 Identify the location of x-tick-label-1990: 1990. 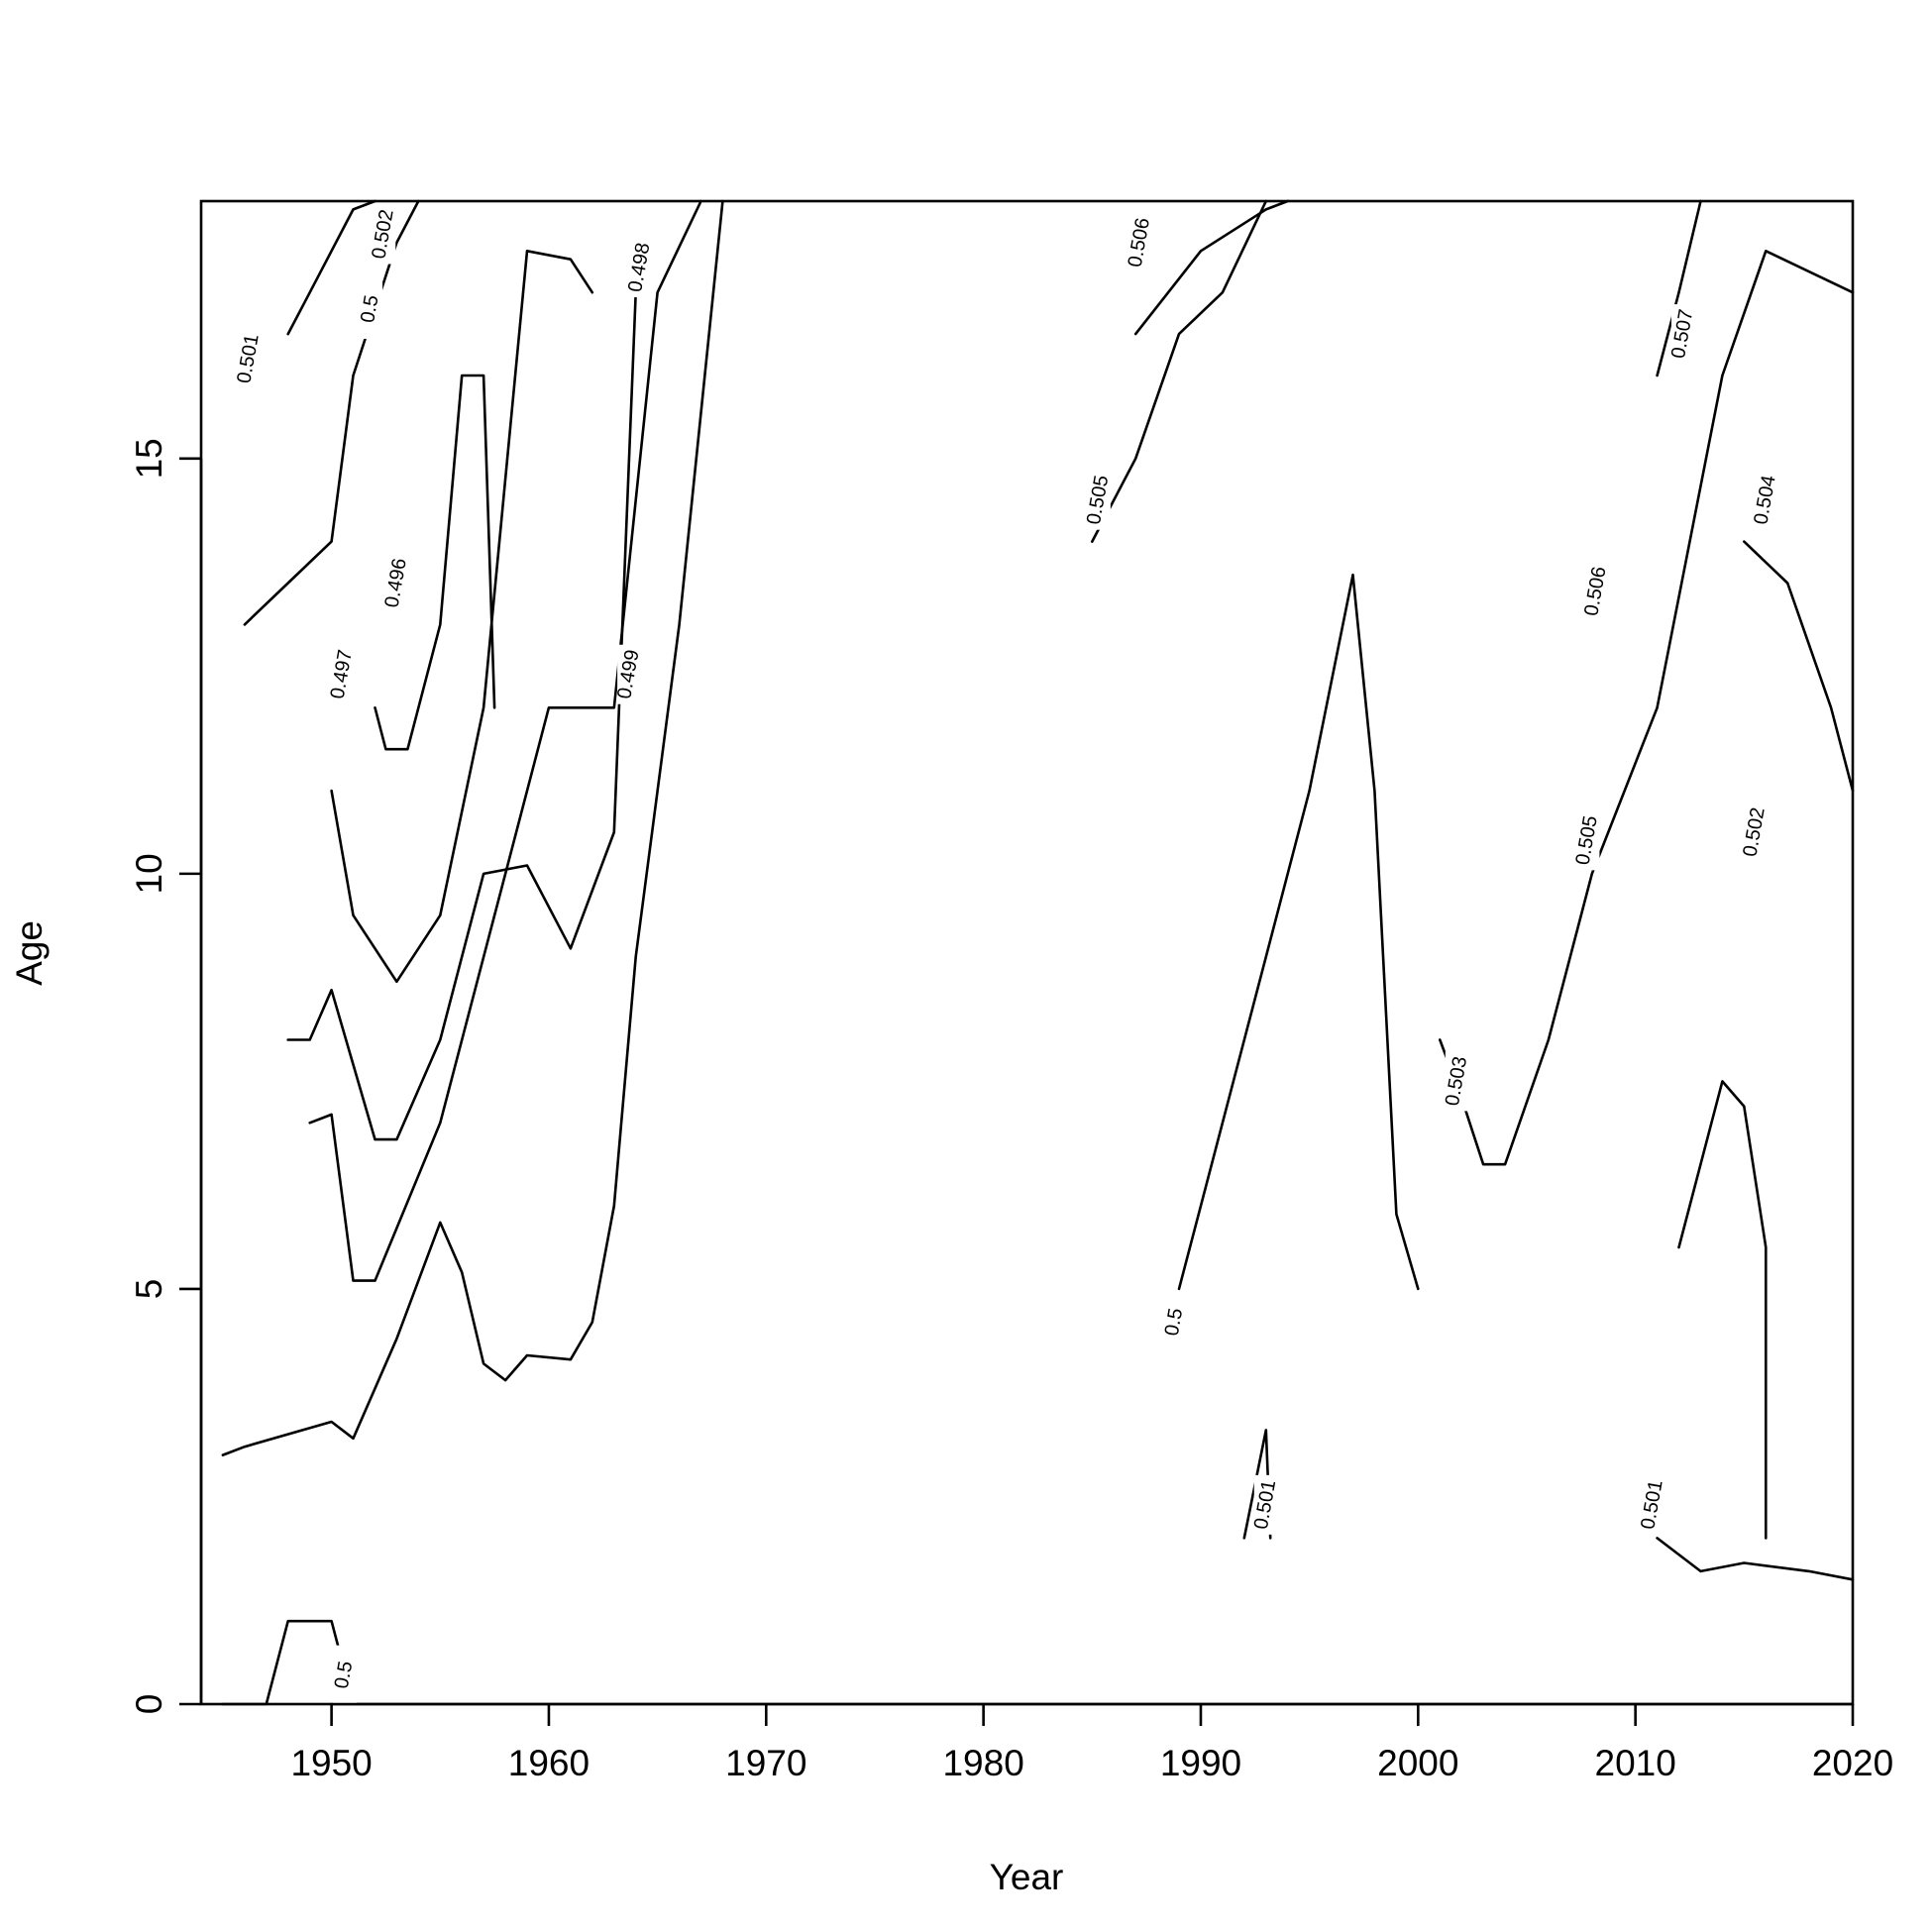
(1200, 1763).